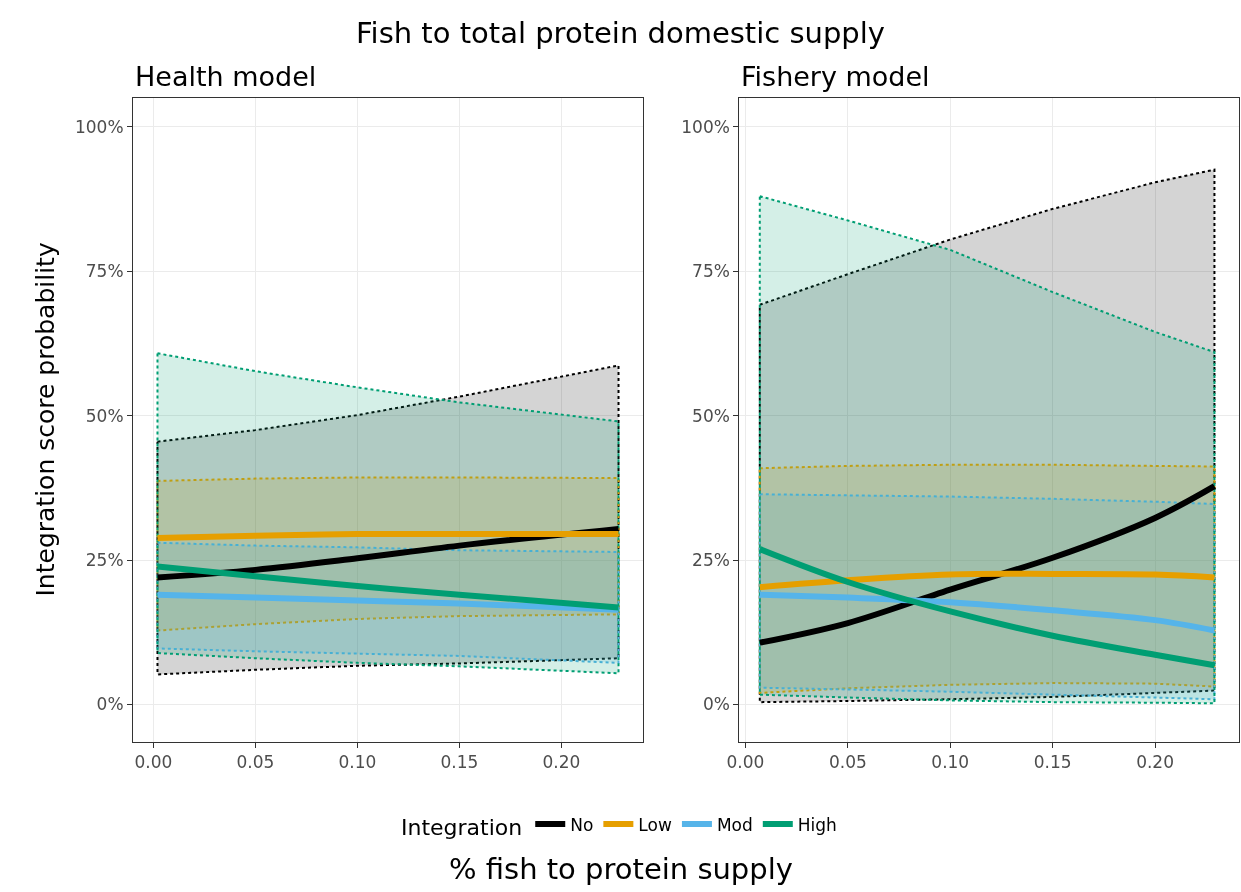  Describe the element at coordinates (620, 33) in the screenshot. I see `text: Fish to total protein domestic supply` at that location.